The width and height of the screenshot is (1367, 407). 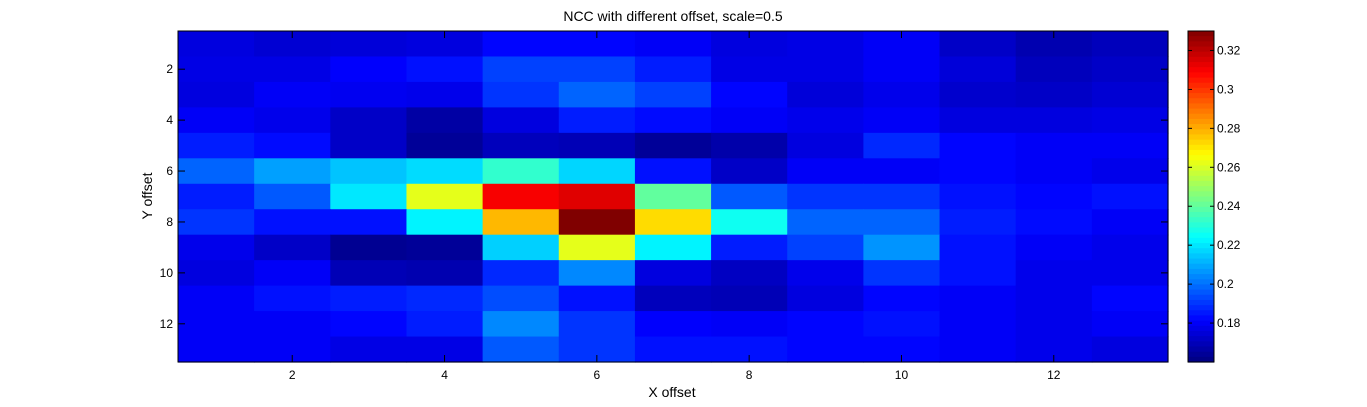 I want to click on colorbar-tick-label: 0.3, so click(x=1225, y=89).